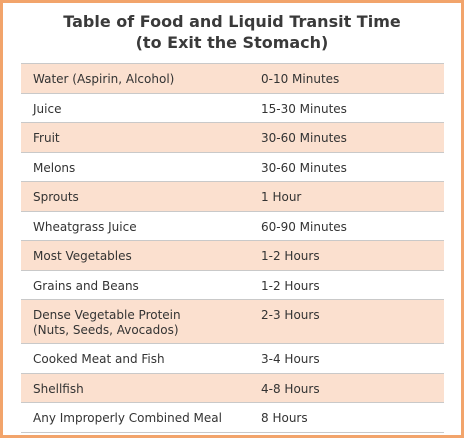 Image resolution: width=464 pixels, height=438 pixels. Describe the element at coordinates (46, 138) in the screenshot. I see `food-cell: Fruit` at that location.